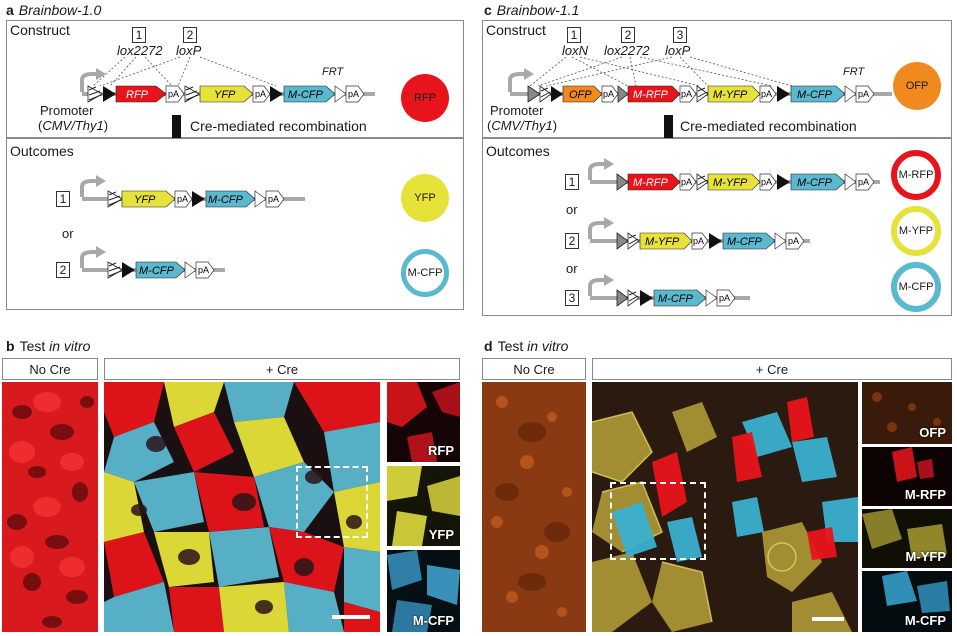  I want to click on panel-title: Test, so click(510, 346).